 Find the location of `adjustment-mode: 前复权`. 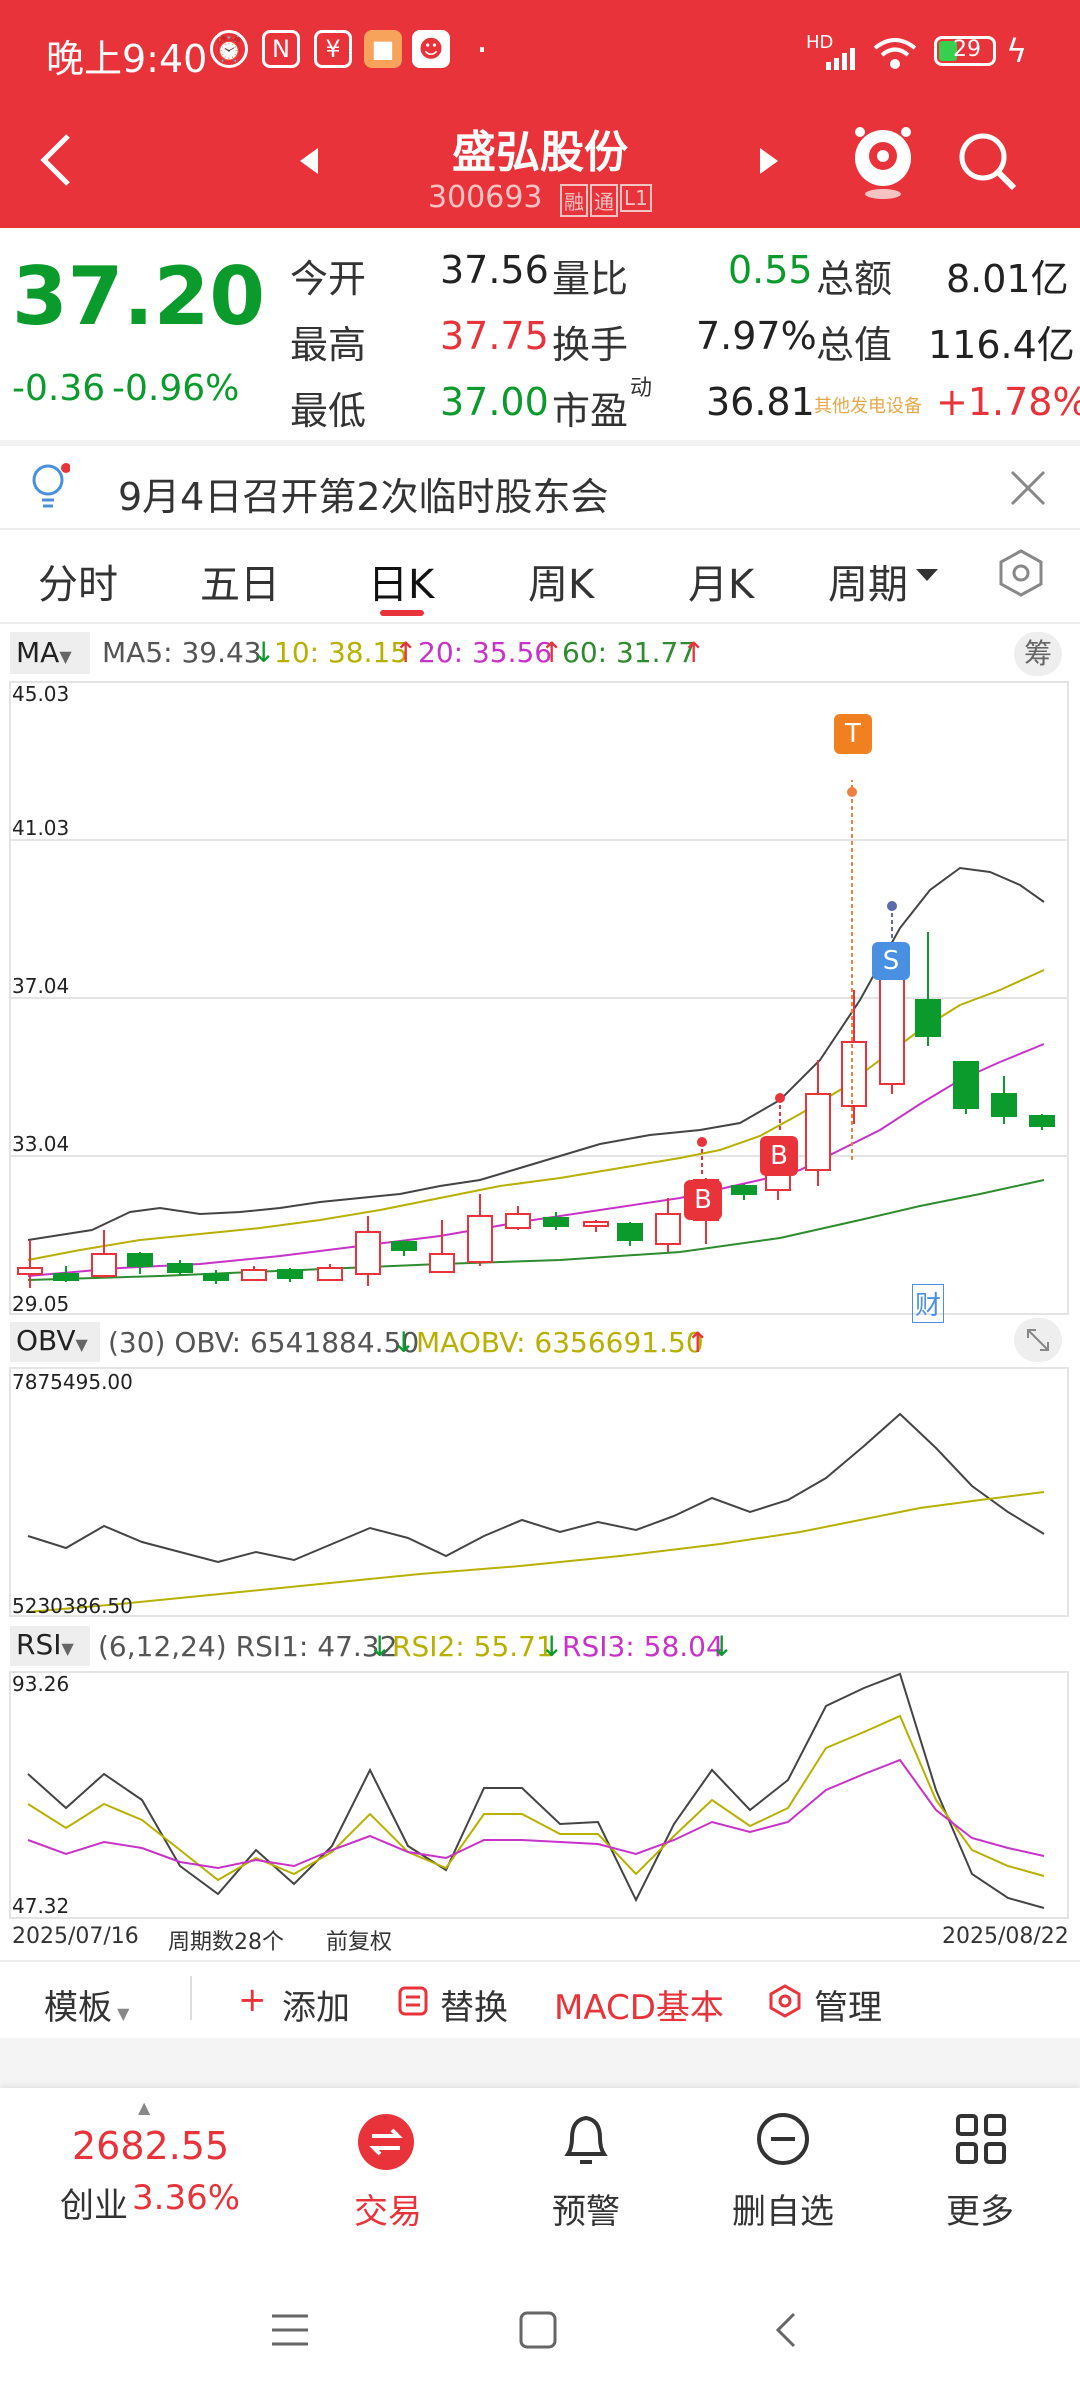

adjustment-mode: 前复权 is located at coordinates (359, 1942).